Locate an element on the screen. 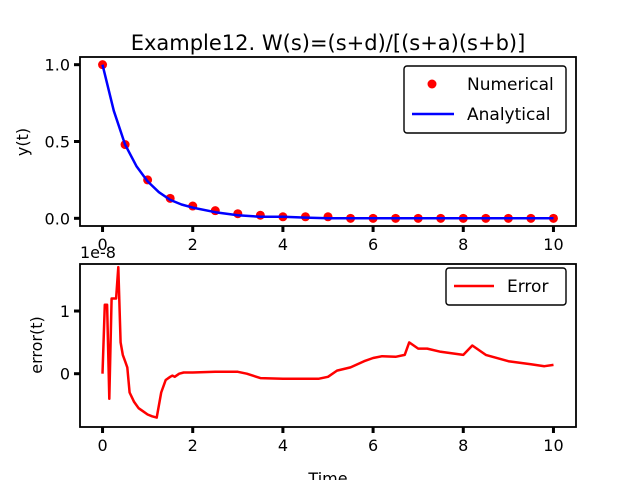 The height and width of the screenshot is (480, 640). bottom-xticks: 0 2 4 6 8 10 is located at coordinates (330, 441).